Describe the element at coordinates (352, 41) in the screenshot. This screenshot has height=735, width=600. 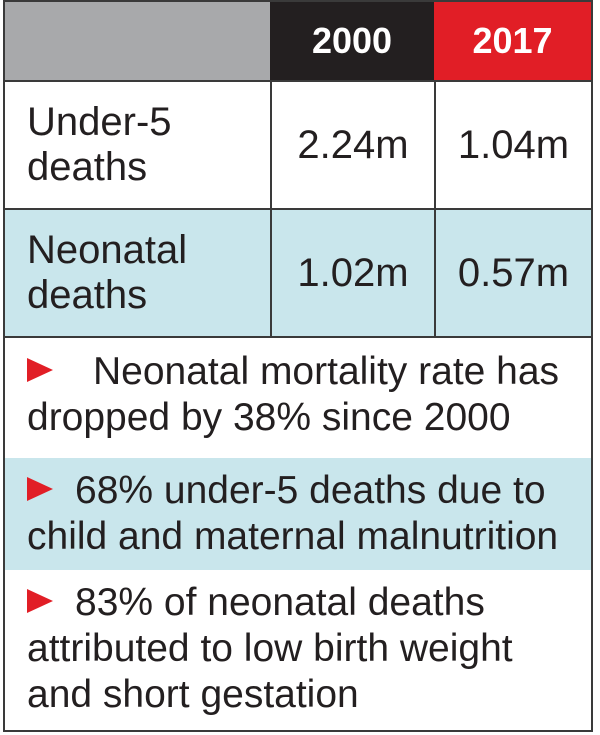
I see `header-year-2000: 2000` at that location.